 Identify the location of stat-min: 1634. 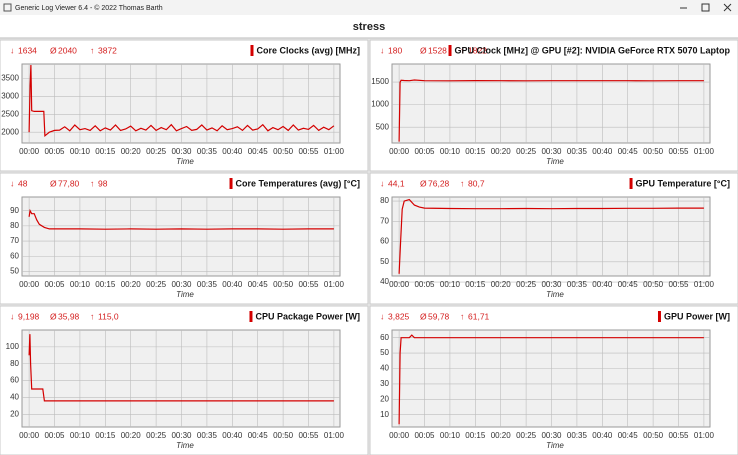
(27, 50).